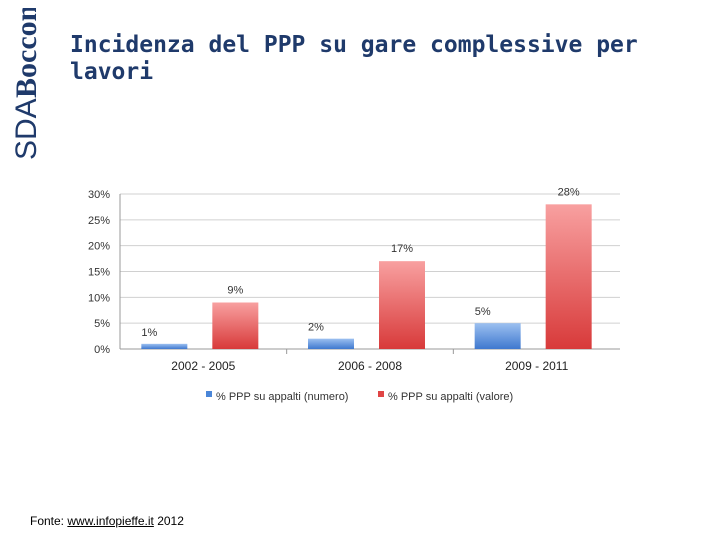 The image size is (720, 540). What do you see at coordinates (168, 521) in the screenshot?
I see `source-suffix: 2012` at bounding box center [168, 521].